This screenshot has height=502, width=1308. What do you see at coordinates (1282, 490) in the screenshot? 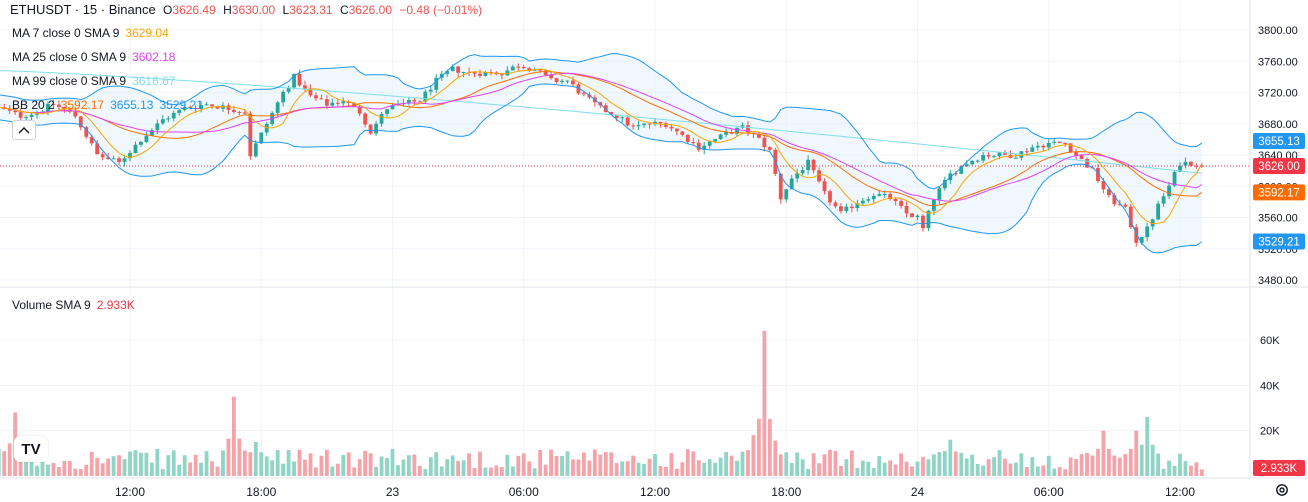
I see `gear-icon` at bounding box center [1282, 490].